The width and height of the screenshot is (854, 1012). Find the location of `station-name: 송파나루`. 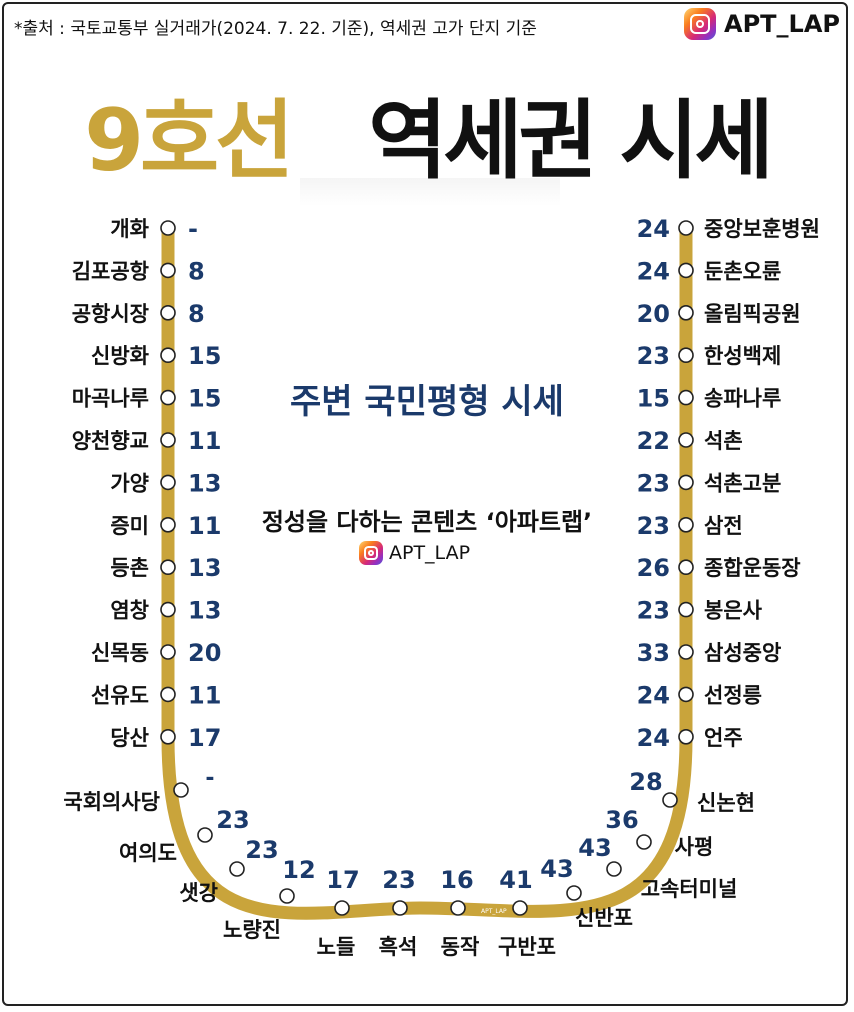

station-name: 송파나루 is located at coordinates (742, 399).